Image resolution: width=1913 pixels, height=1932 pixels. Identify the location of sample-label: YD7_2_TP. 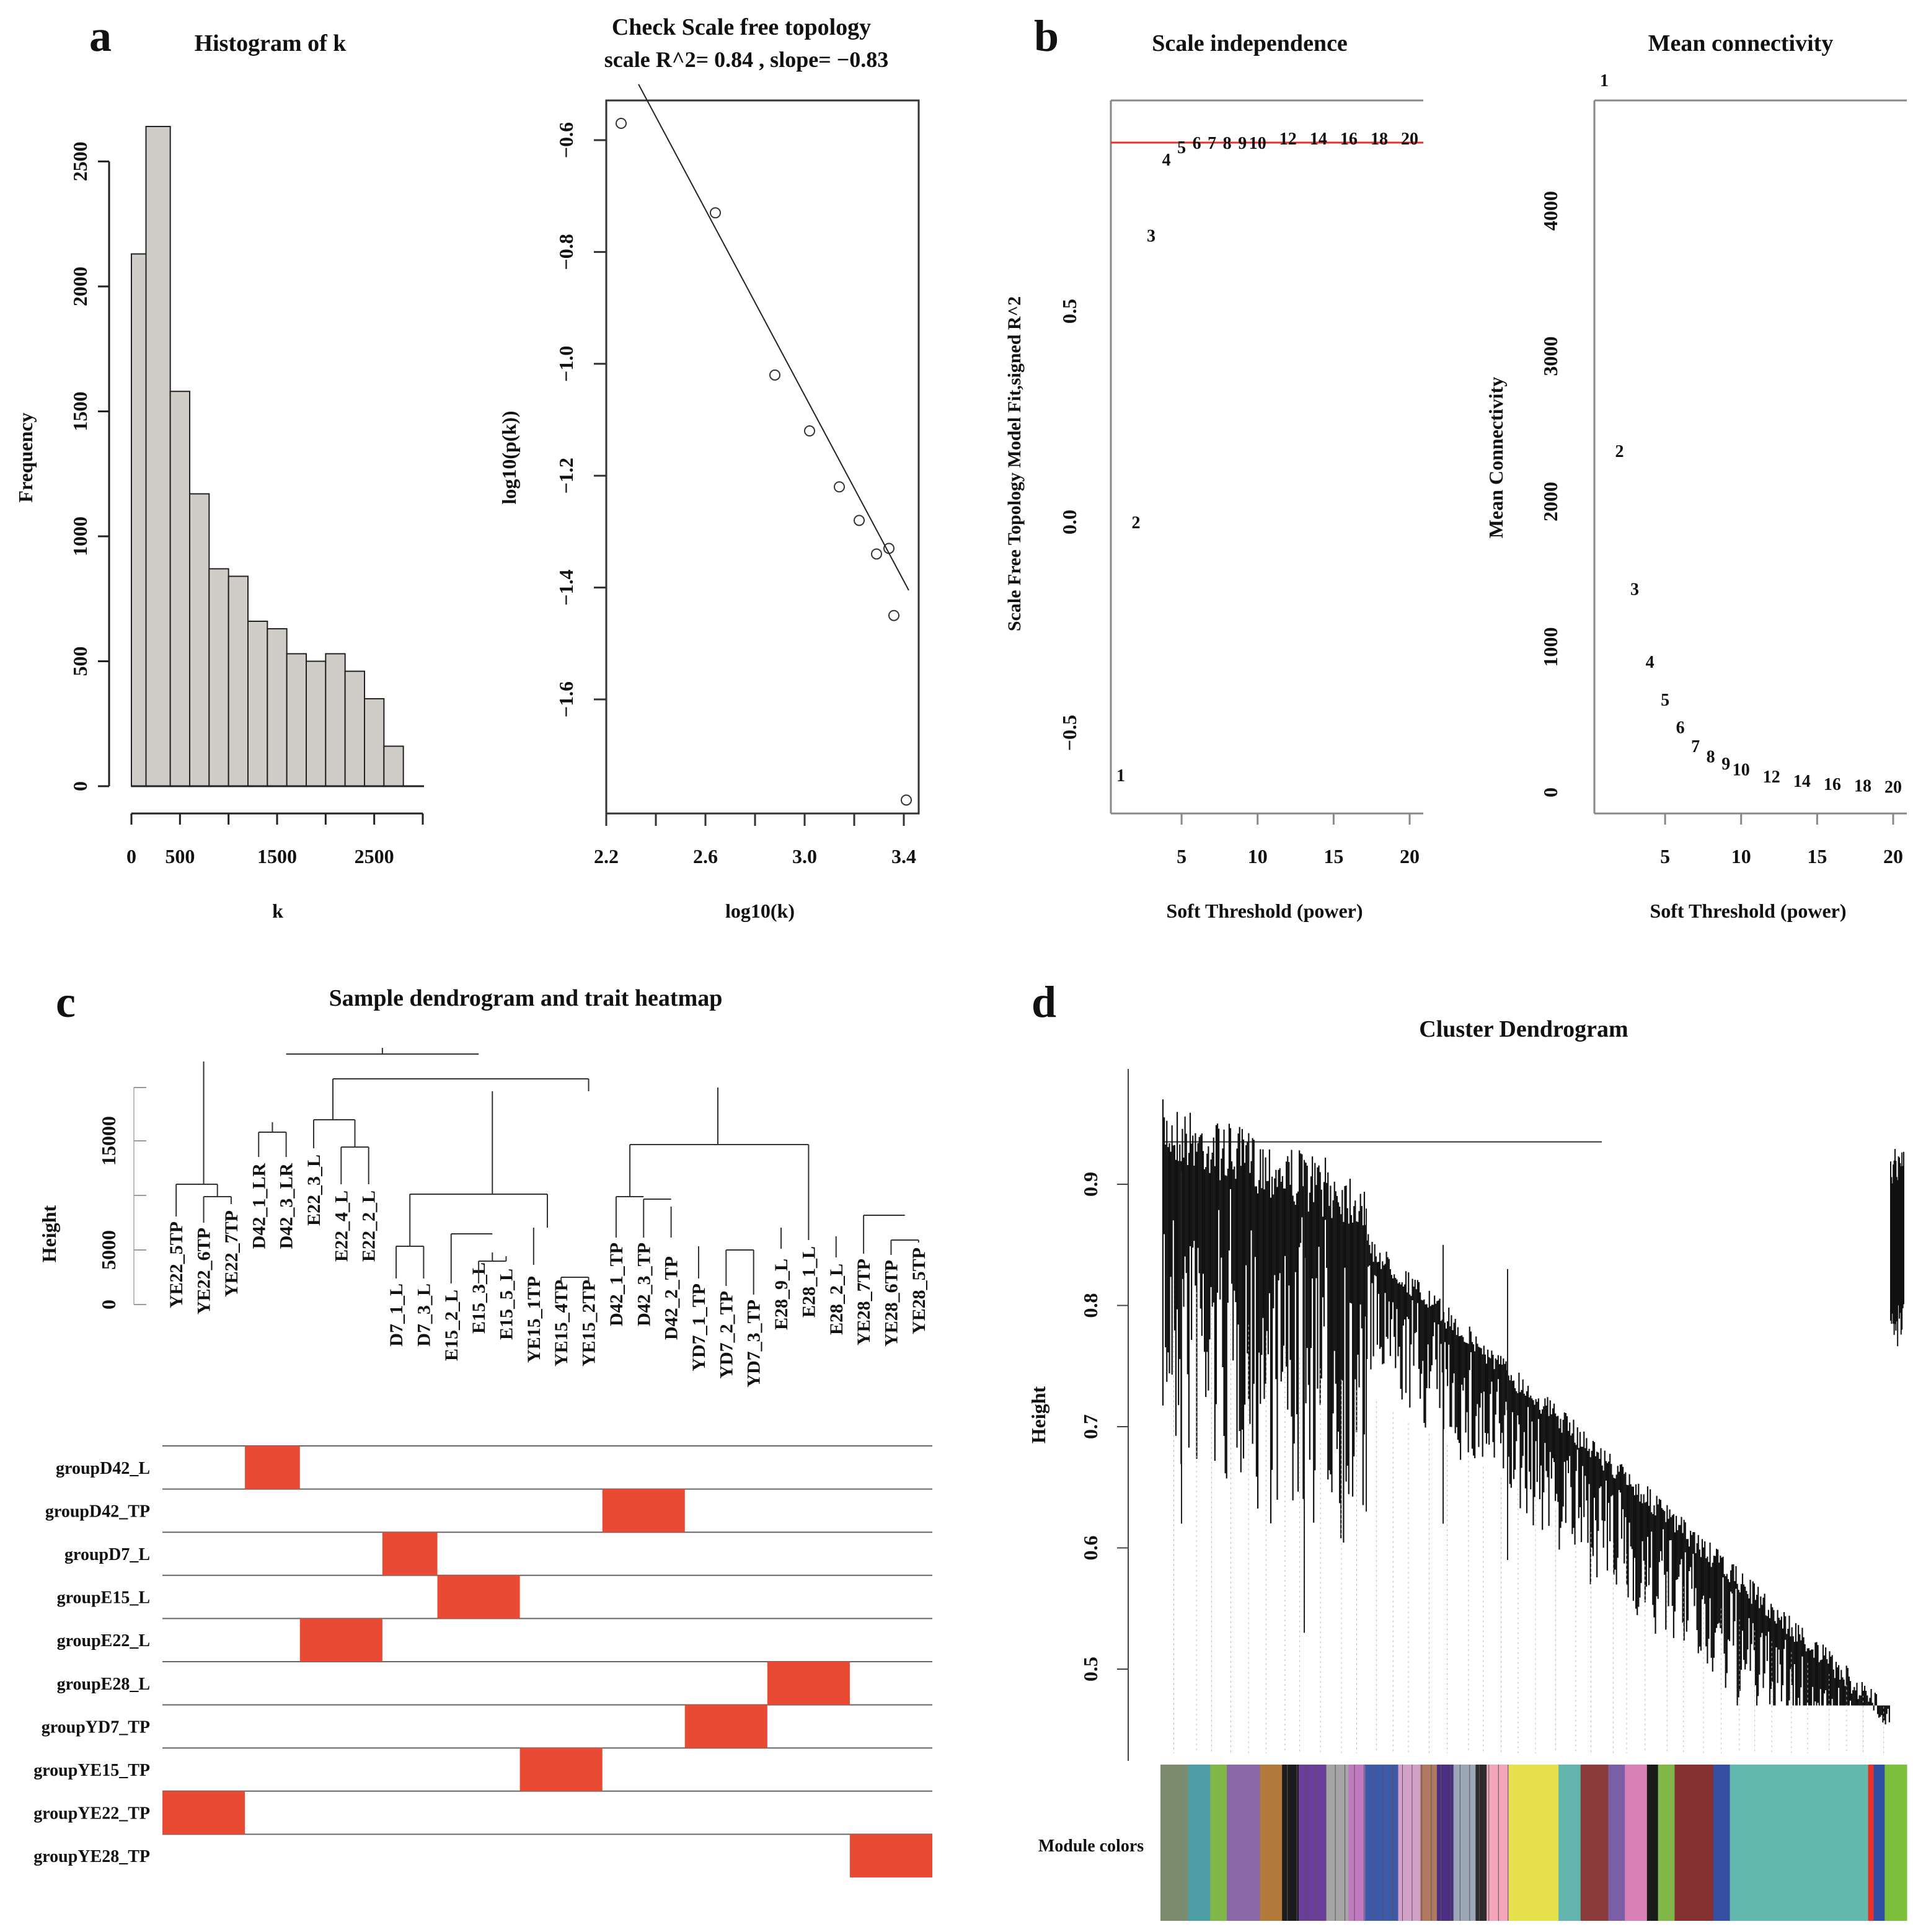
(726, 1335).